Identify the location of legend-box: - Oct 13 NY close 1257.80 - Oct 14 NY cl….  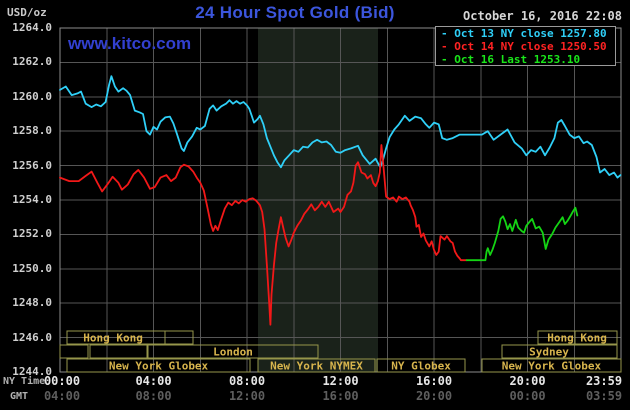
(525, 46).